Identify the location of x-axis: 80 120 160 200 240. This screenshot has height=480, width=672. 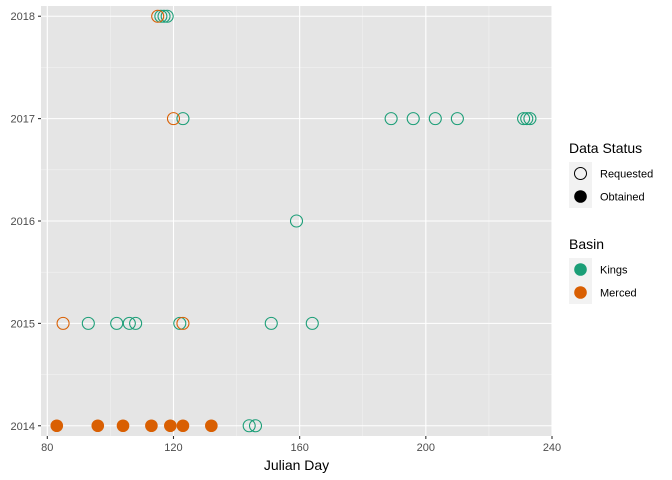
(301, 445).